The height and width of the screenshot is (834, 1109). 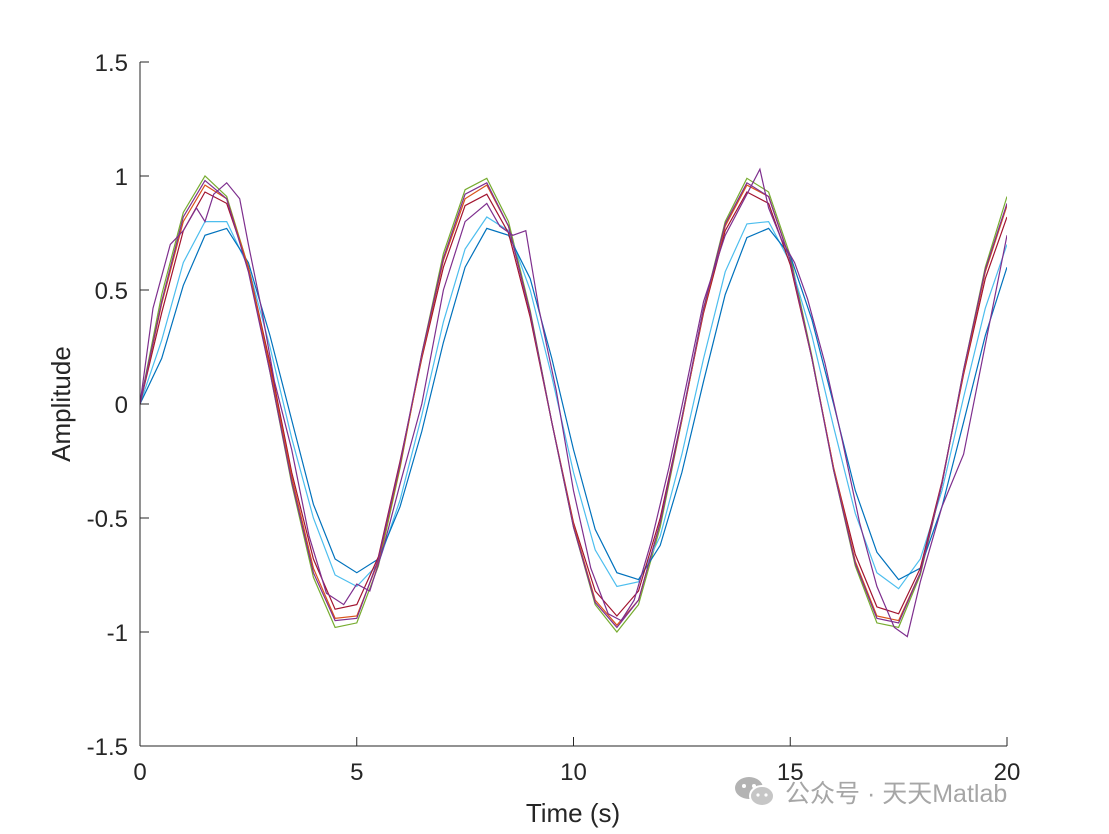 What do you see at coordinates (107, 747) in the screenshot?
I see `y-tick-label: -1.5` at bounding box center [107, 747].